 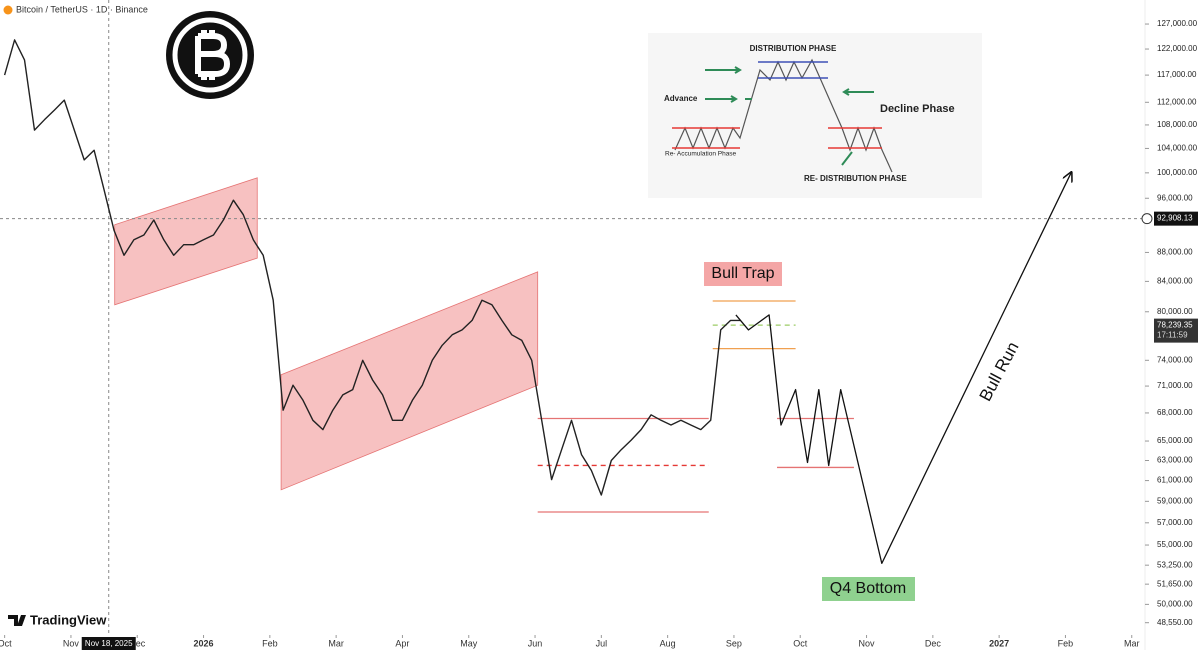 What do you see at coordinates (1147, 219) in the screenshot?
I see `crosshair-icon` at bounding box center [1147, 219].